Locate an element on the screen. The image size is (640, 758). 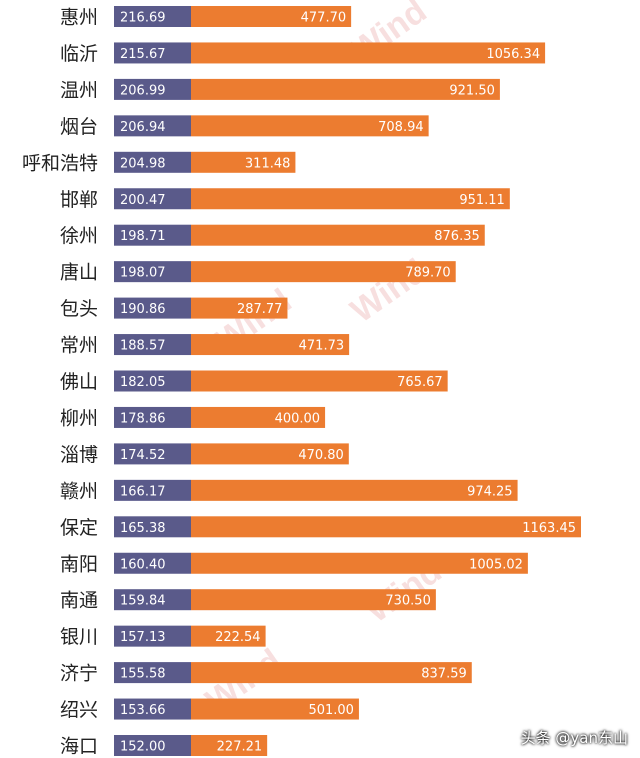
credit-text: 头条 @yan东山 is located at coordinates (574, 738).